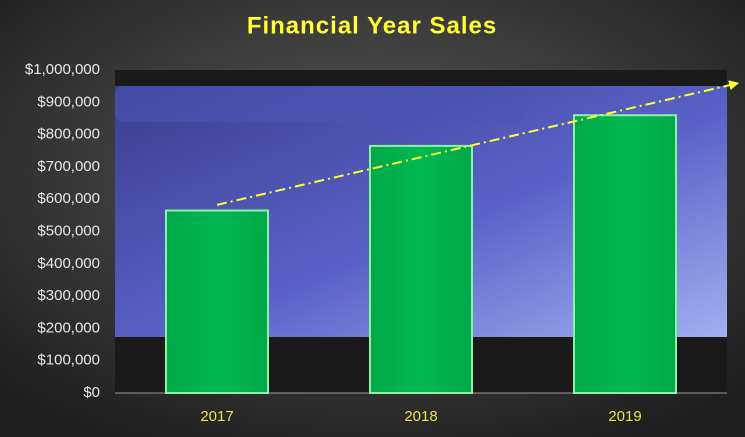  Describe the element at coordinates (624, 416) in the screenshot. I see `x-tick-label: 2019` at that location.